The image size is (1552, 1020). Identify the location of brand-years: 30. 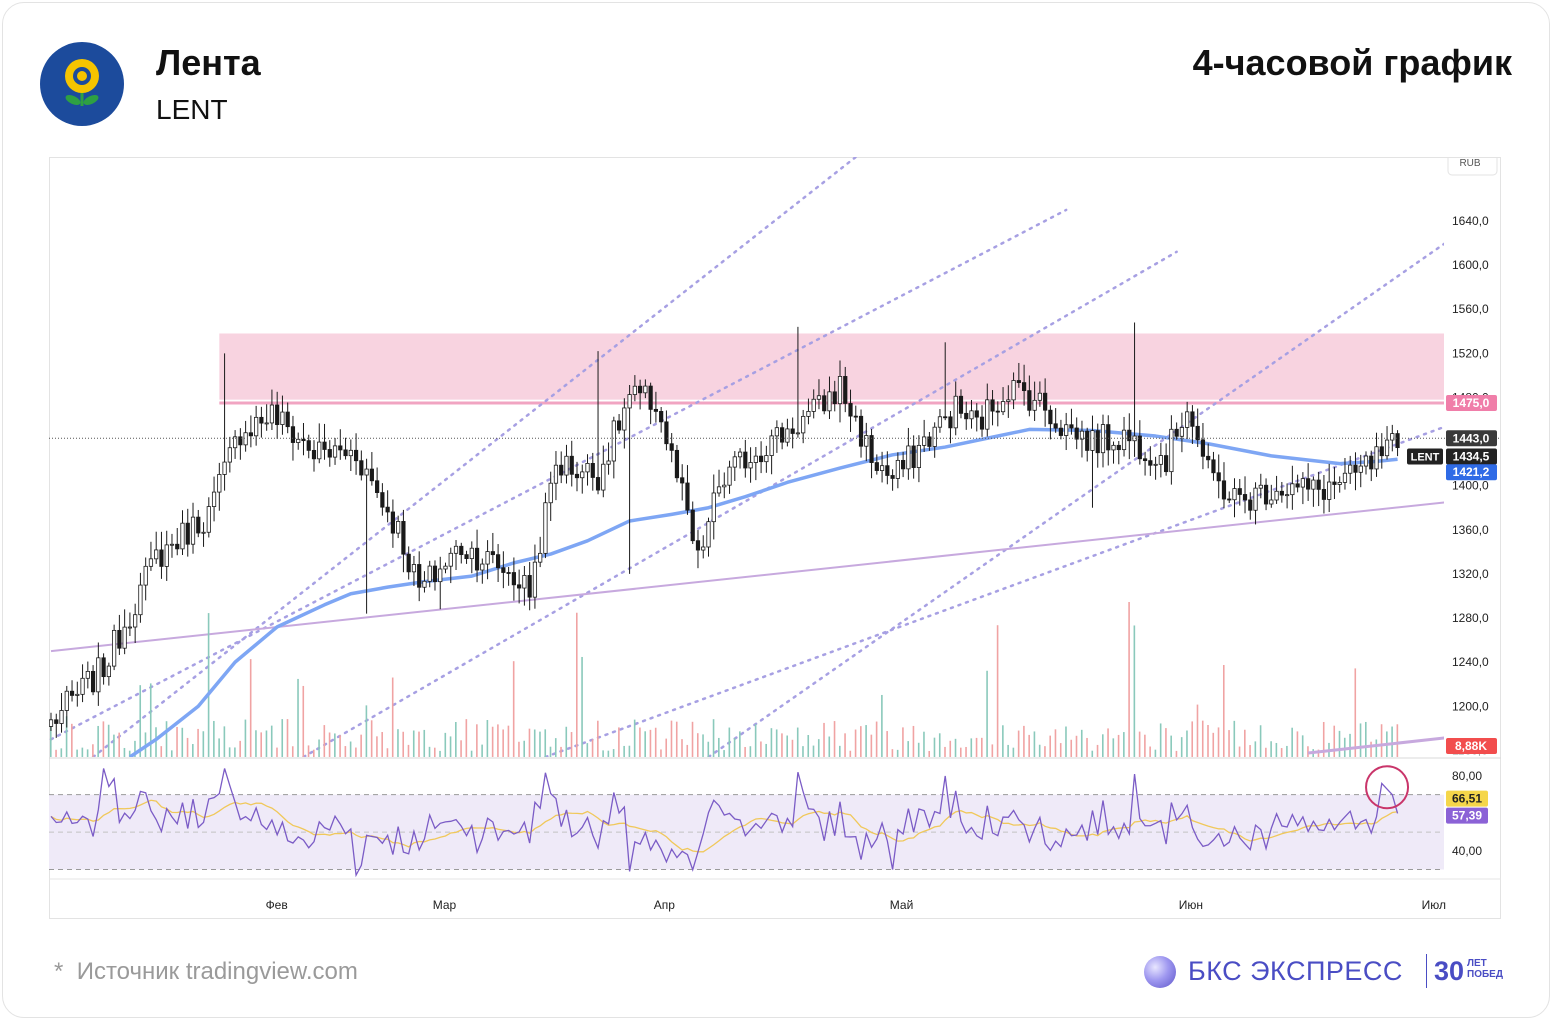
(1449, 971).